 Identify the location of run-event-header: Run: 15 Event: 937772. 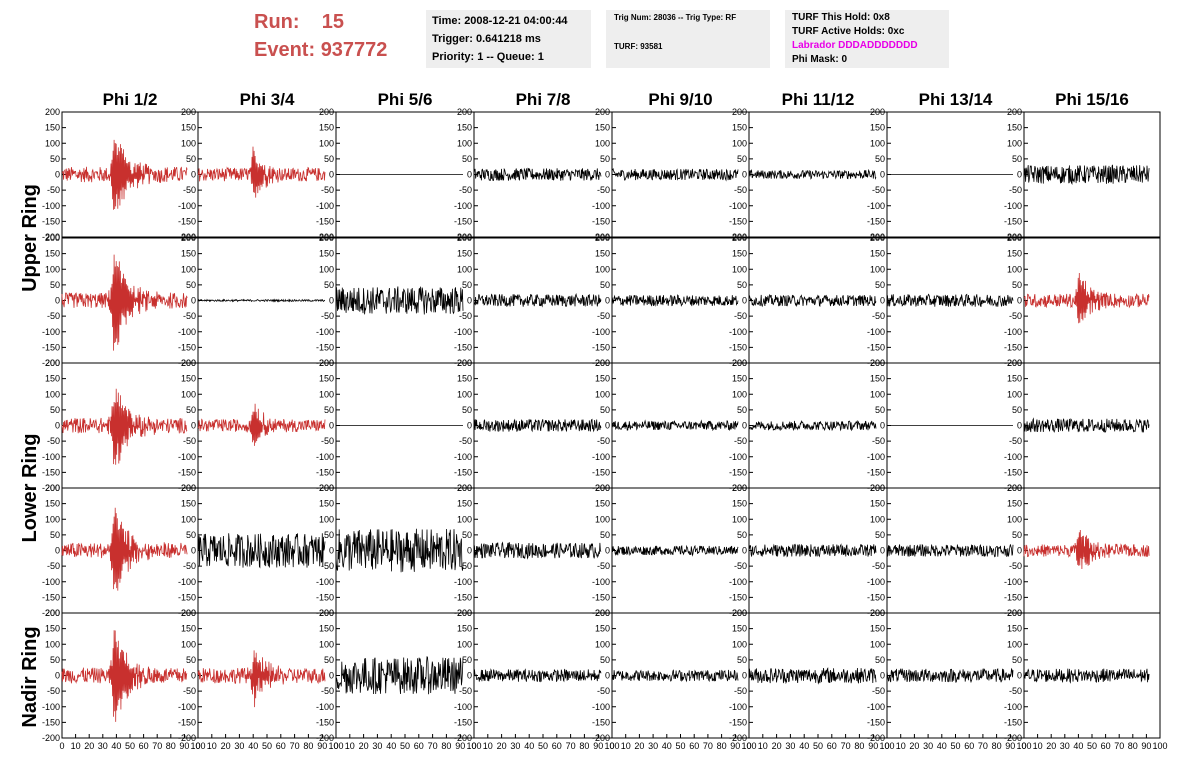
(320, 36).